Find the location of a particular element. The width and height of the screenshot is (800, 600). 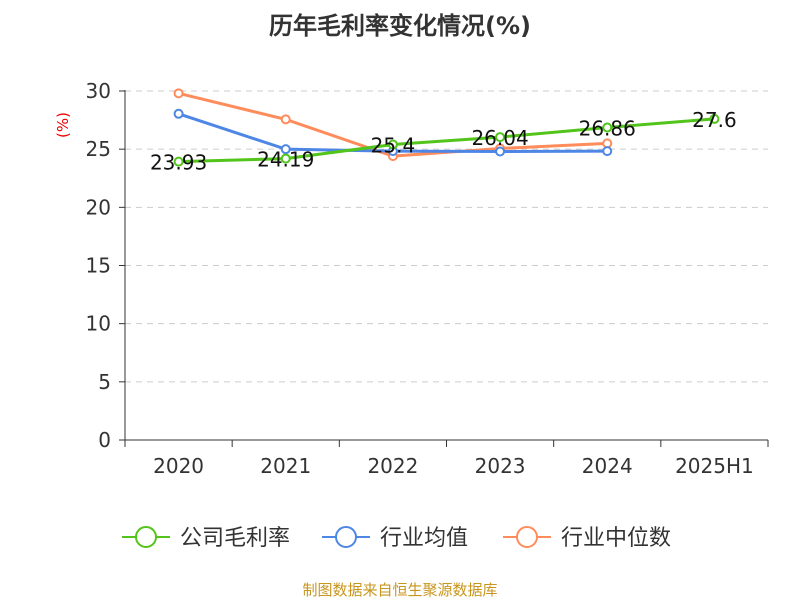

chart-title: 历年毛利率变化情况(%) is located at coordinates (400, 26).